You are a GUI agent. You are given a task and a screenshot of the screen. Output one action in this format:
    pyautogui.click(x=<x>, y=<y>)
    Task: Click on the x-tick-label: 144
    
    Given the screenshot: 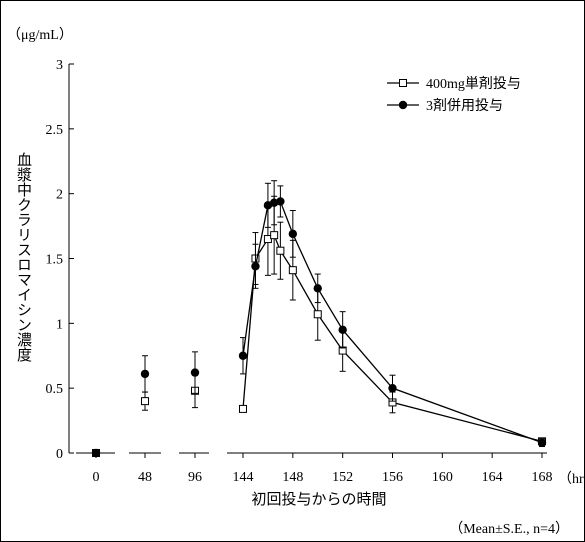 What is the action you would take?
    pyautogui.click(x=243, y=477)
    